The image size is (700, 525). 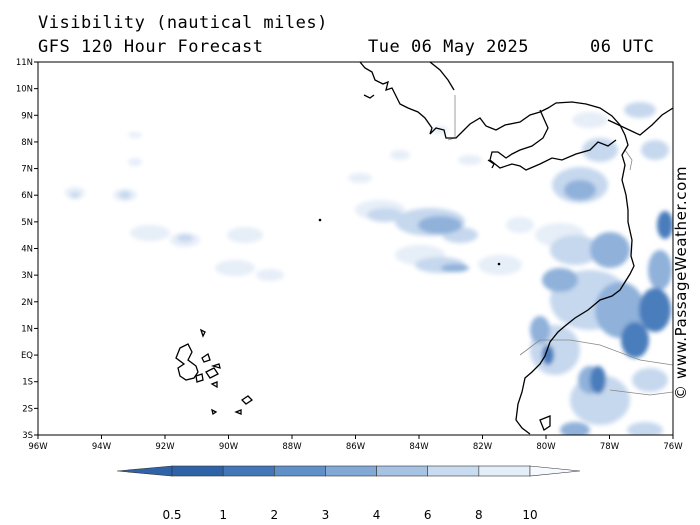 I want to click on lon-tick-label: 96W, so click(x=38, y=447).